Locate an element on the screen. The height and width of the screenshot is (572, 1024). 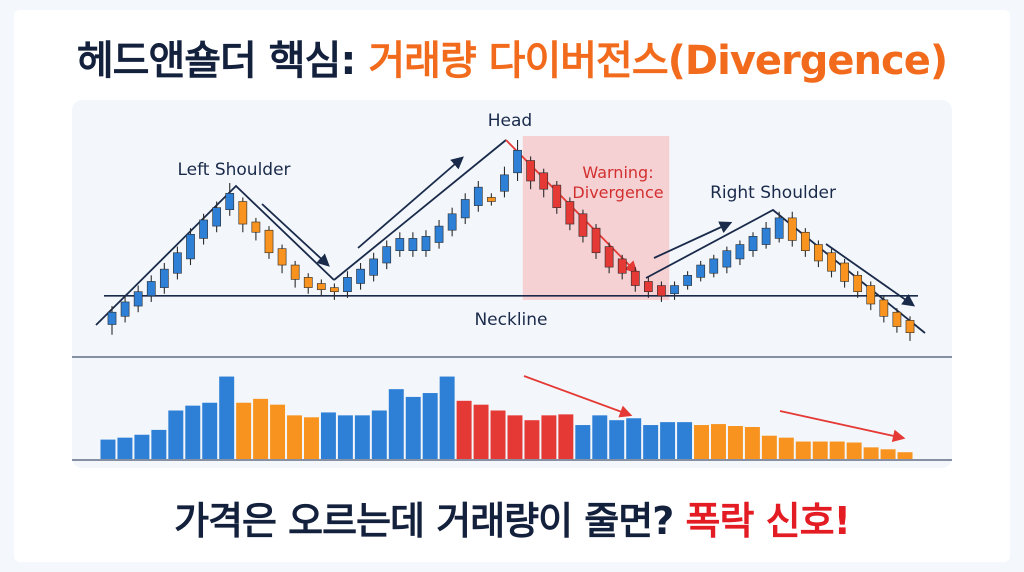
volume-divergence-arrow-right-shoulder is located at coordinates (842, 426).